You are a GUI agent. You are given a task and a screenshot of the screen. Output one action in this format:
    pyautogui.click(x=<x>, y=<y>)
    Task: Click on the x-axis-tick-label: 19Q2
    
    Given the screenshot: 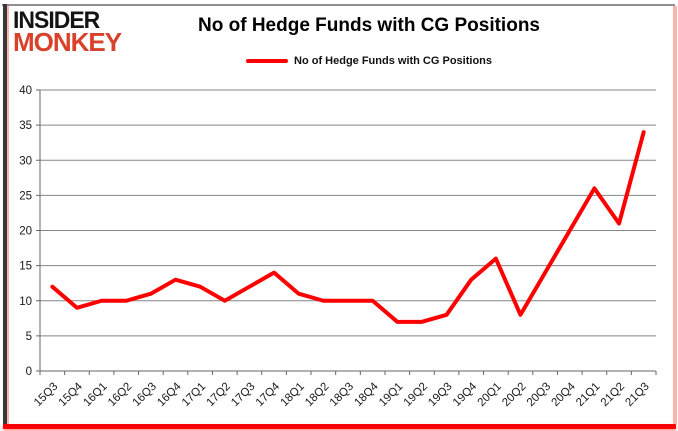 What is the action you would take?
    pyautogui.click(x=416, y=395)
    